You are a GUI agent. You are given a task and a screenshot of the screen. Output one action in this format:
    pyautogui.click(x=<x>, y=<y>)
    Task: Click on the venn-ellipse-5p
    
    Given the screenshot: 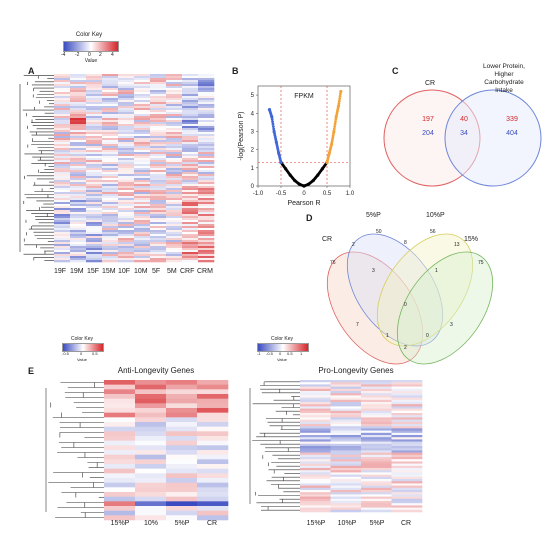 What is the action you would take?
    pyautogui.click(x=395, y=290)
    